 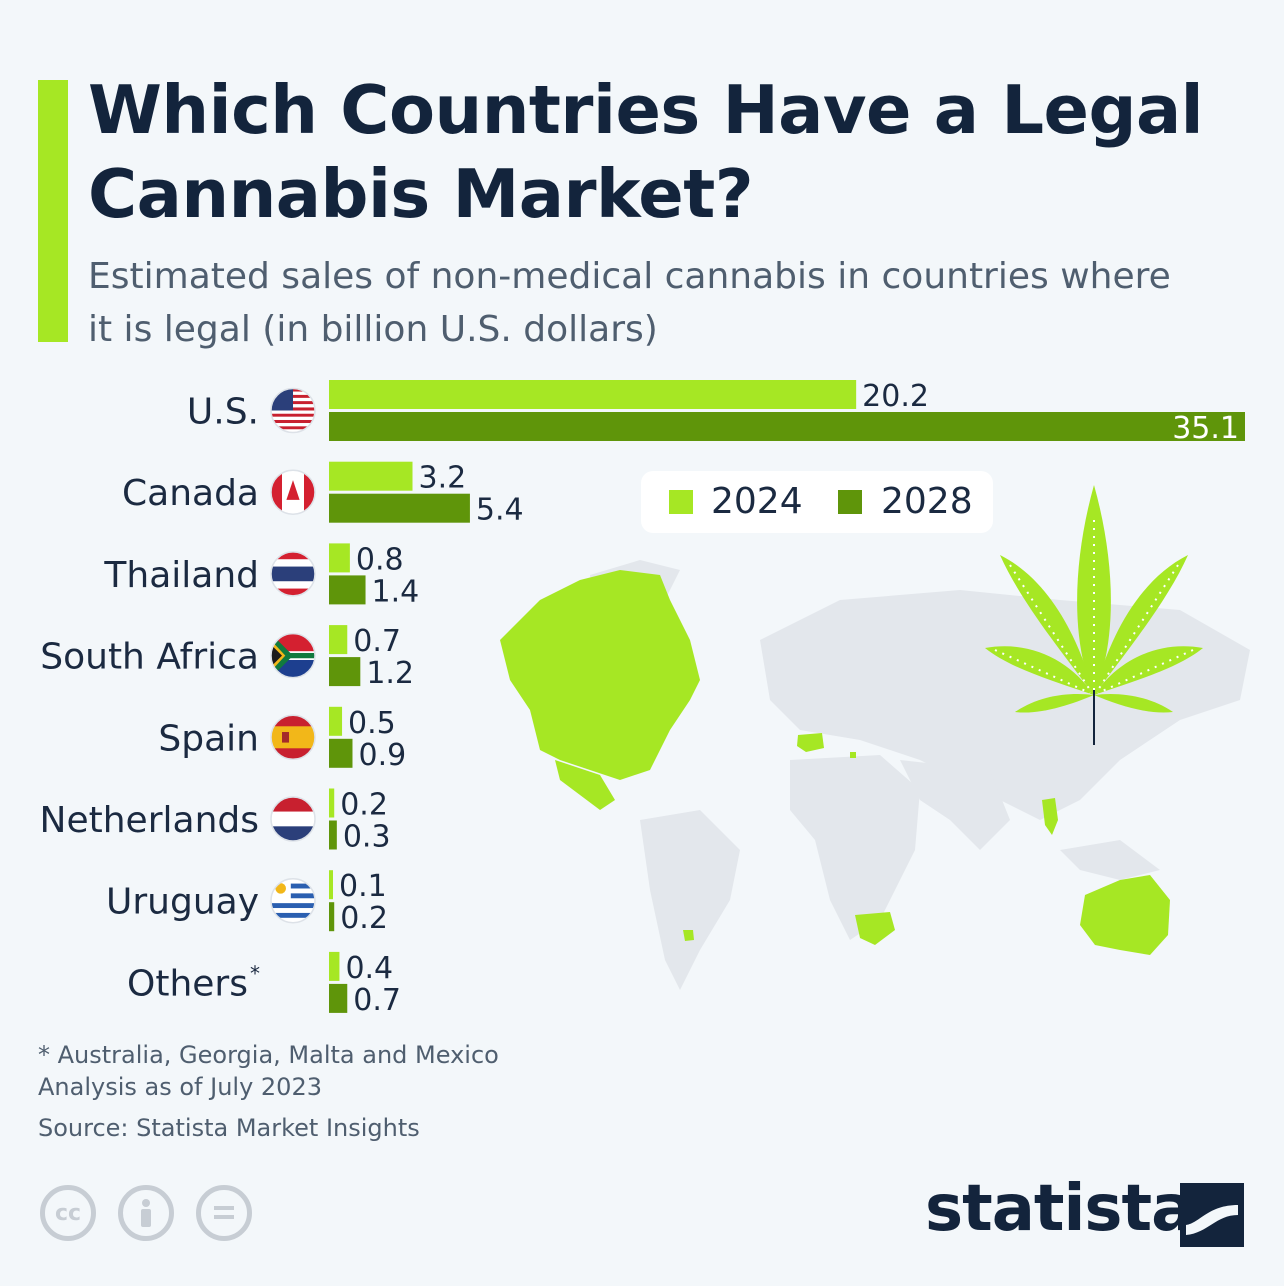 What do you see at coordinates (377, 641) in the screenshot?
I see `value-label-2024: 0.7` at bounding box center [377, 641].